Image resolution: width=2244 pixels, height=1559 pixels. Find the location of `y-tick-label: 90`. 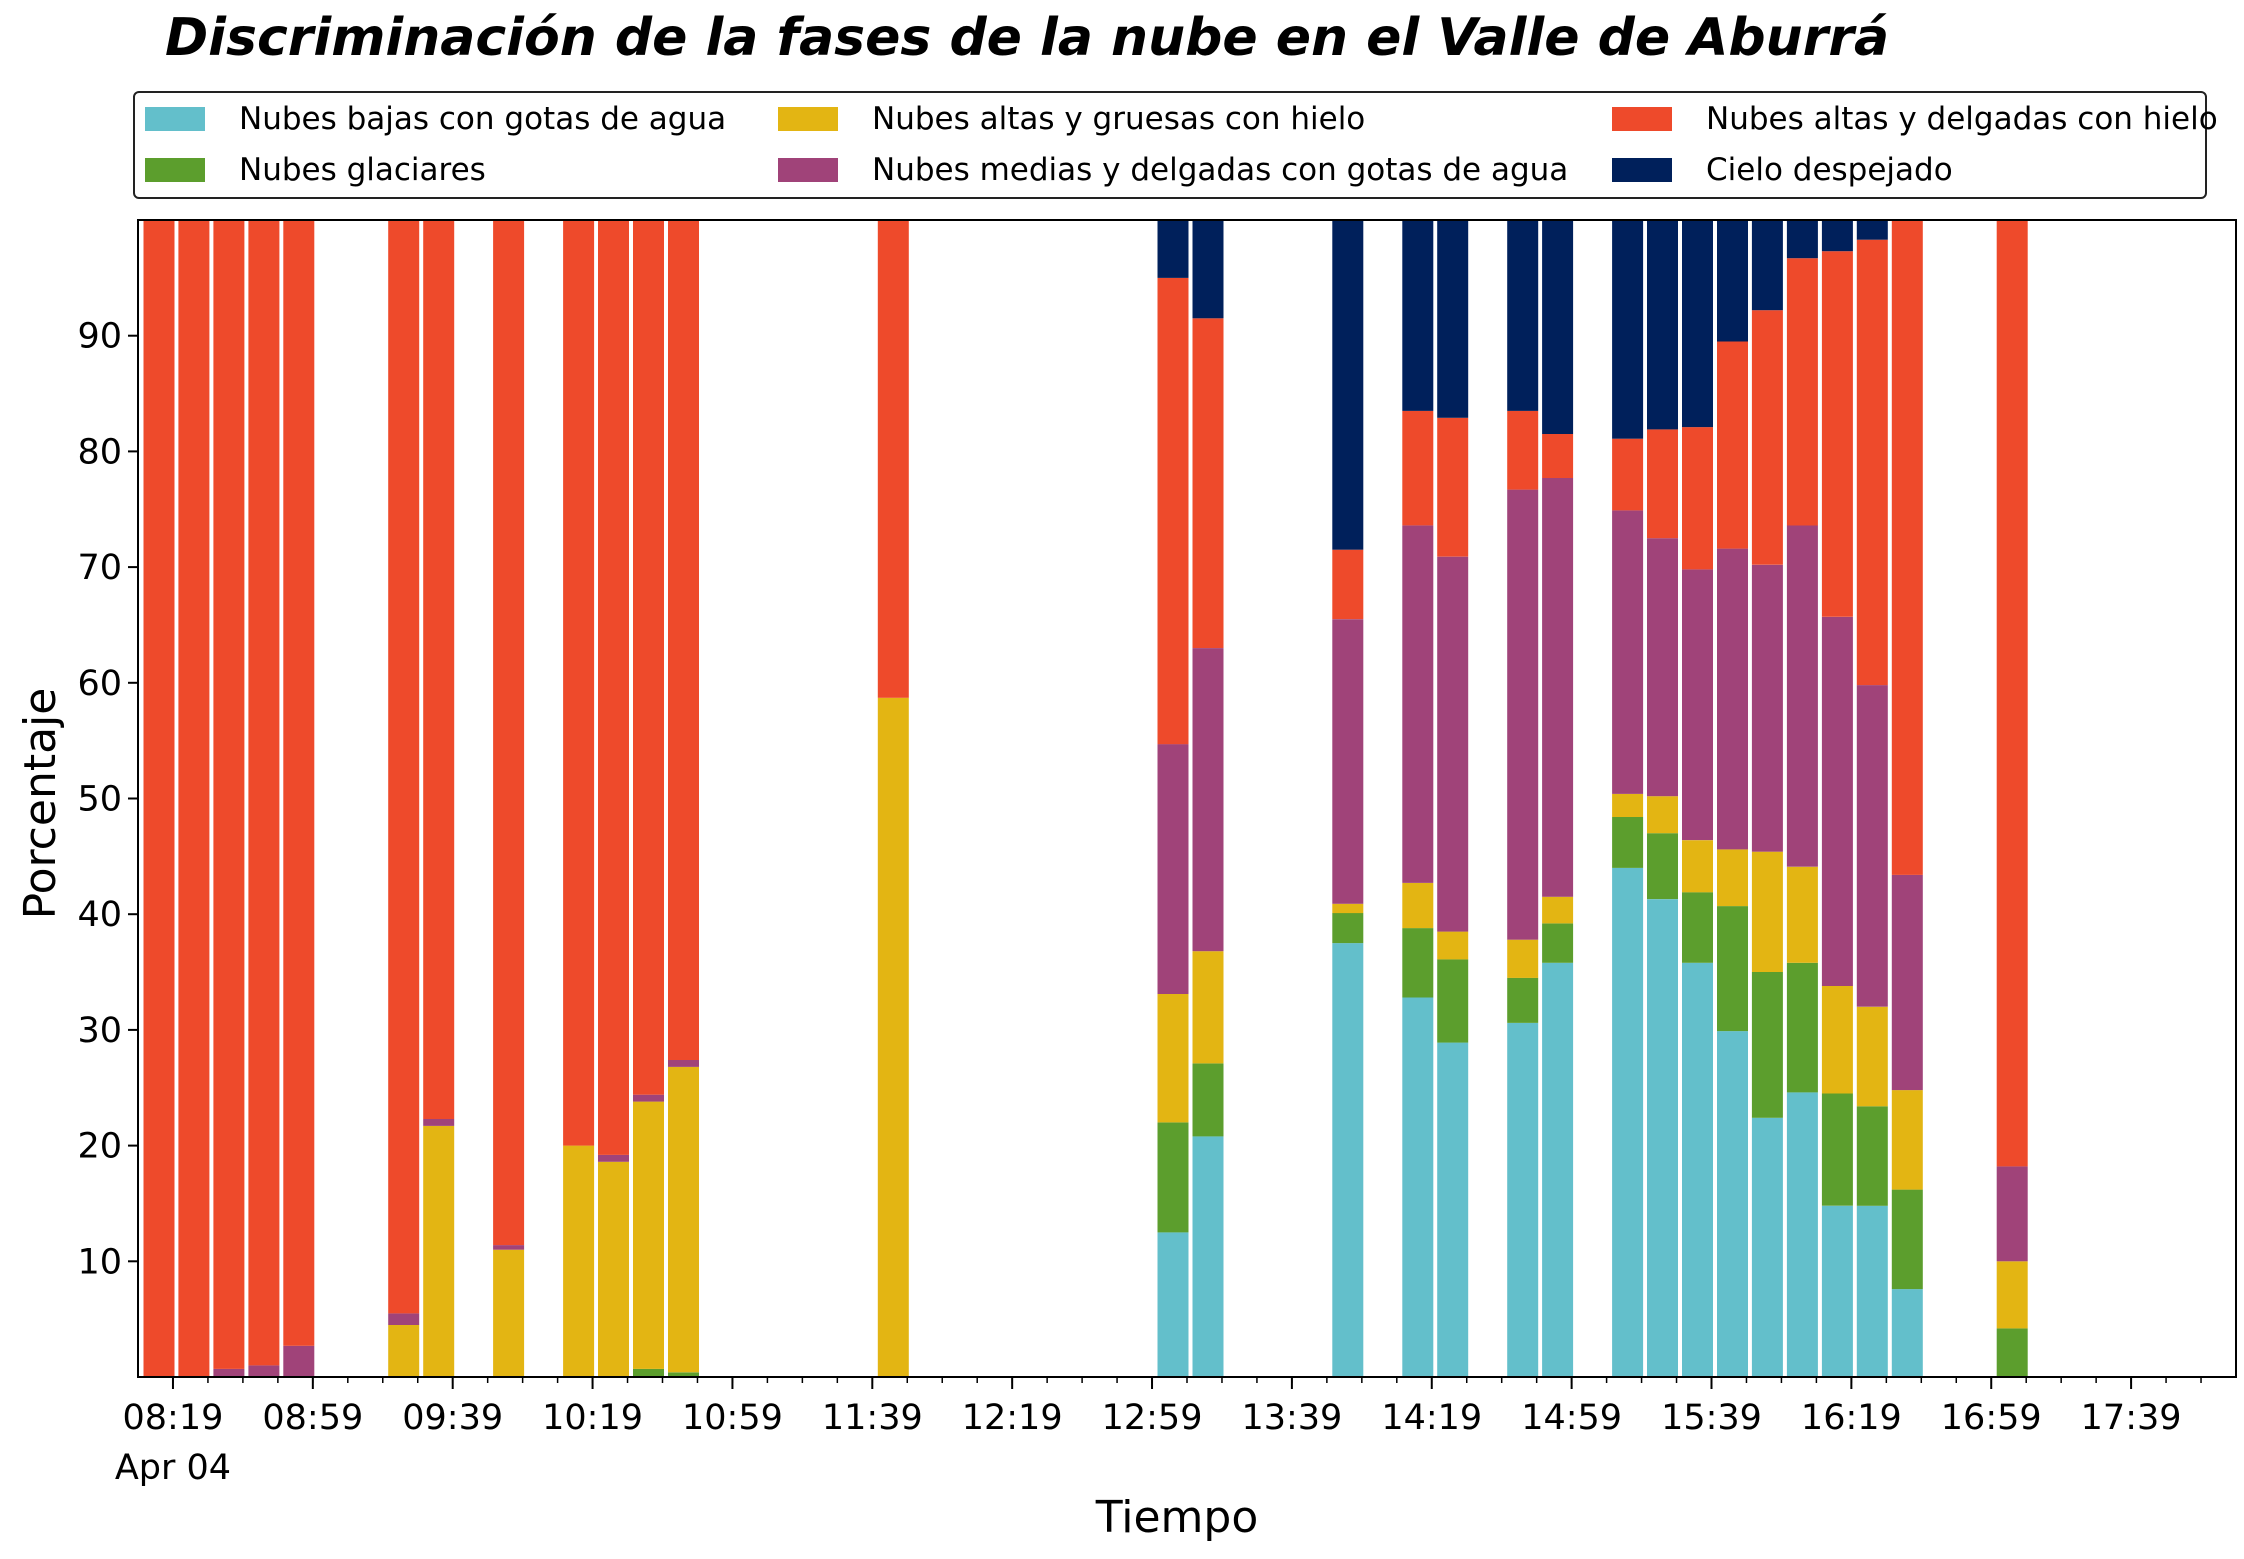

y-tick-label: 90 is located at coordinates (99, 337).